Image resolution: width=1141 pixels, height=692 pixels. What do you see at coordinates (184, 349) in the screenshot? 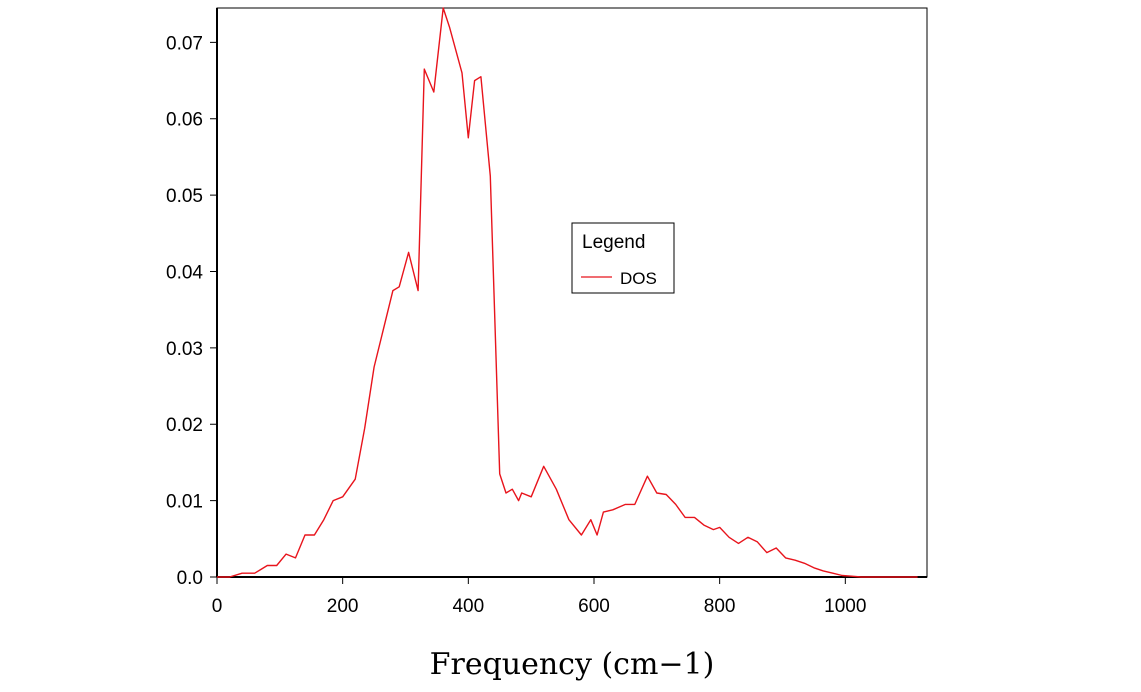
I see `y-tick-label: 0.03` at bounding box center [184, 349].